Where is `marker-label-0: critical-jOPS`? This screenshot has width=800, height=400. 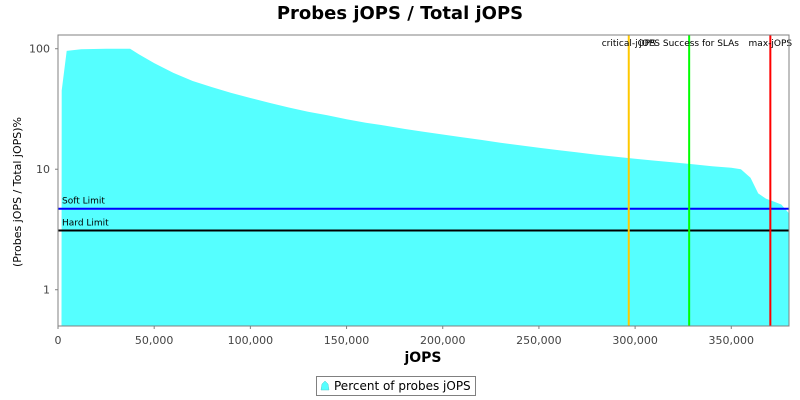 marker-label-0: critical-jOPS is located at coordinates (629, 44).